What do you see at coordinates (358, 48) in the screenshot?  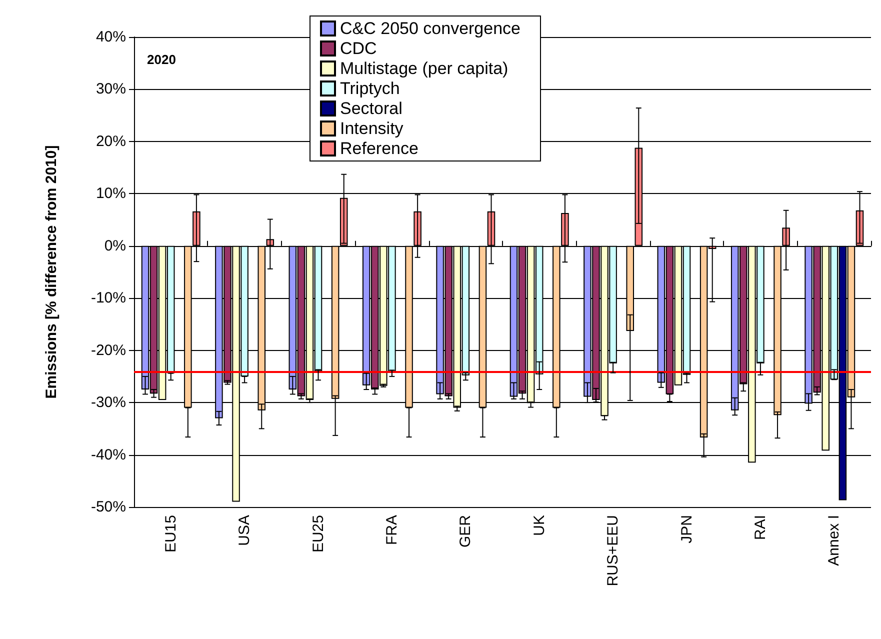 I see `legend-label: CDC` at bounding box center [358, 48].